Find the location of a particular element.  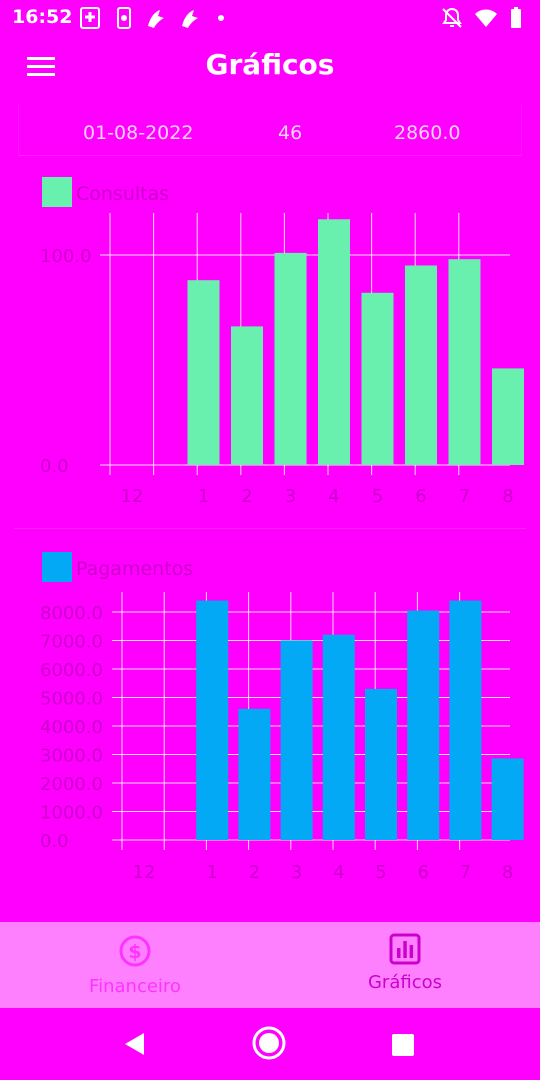

nav-item-graficos: Gráficos is located at coordinates (405, 965).